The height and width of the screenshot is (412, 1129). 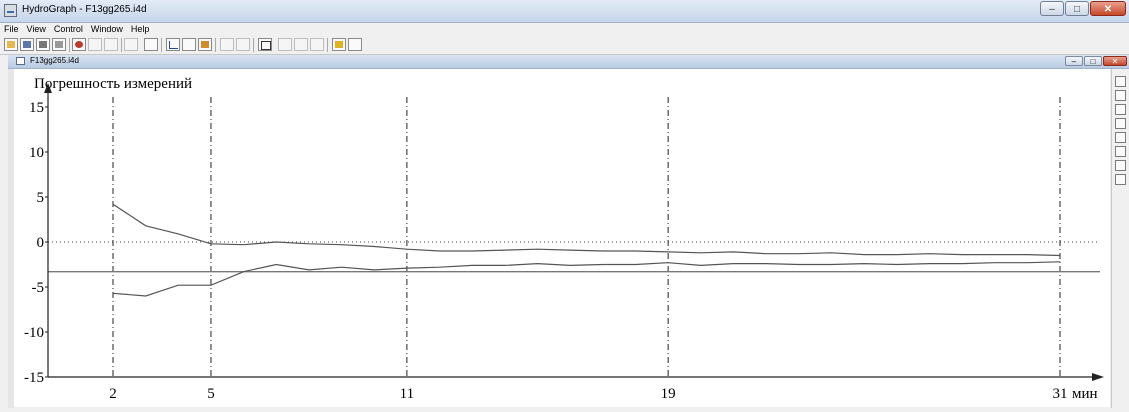 What do you see at coordinates (1120, 109) in the screenshot?
I see `gear-icon` at bounding box center [1120, 109].